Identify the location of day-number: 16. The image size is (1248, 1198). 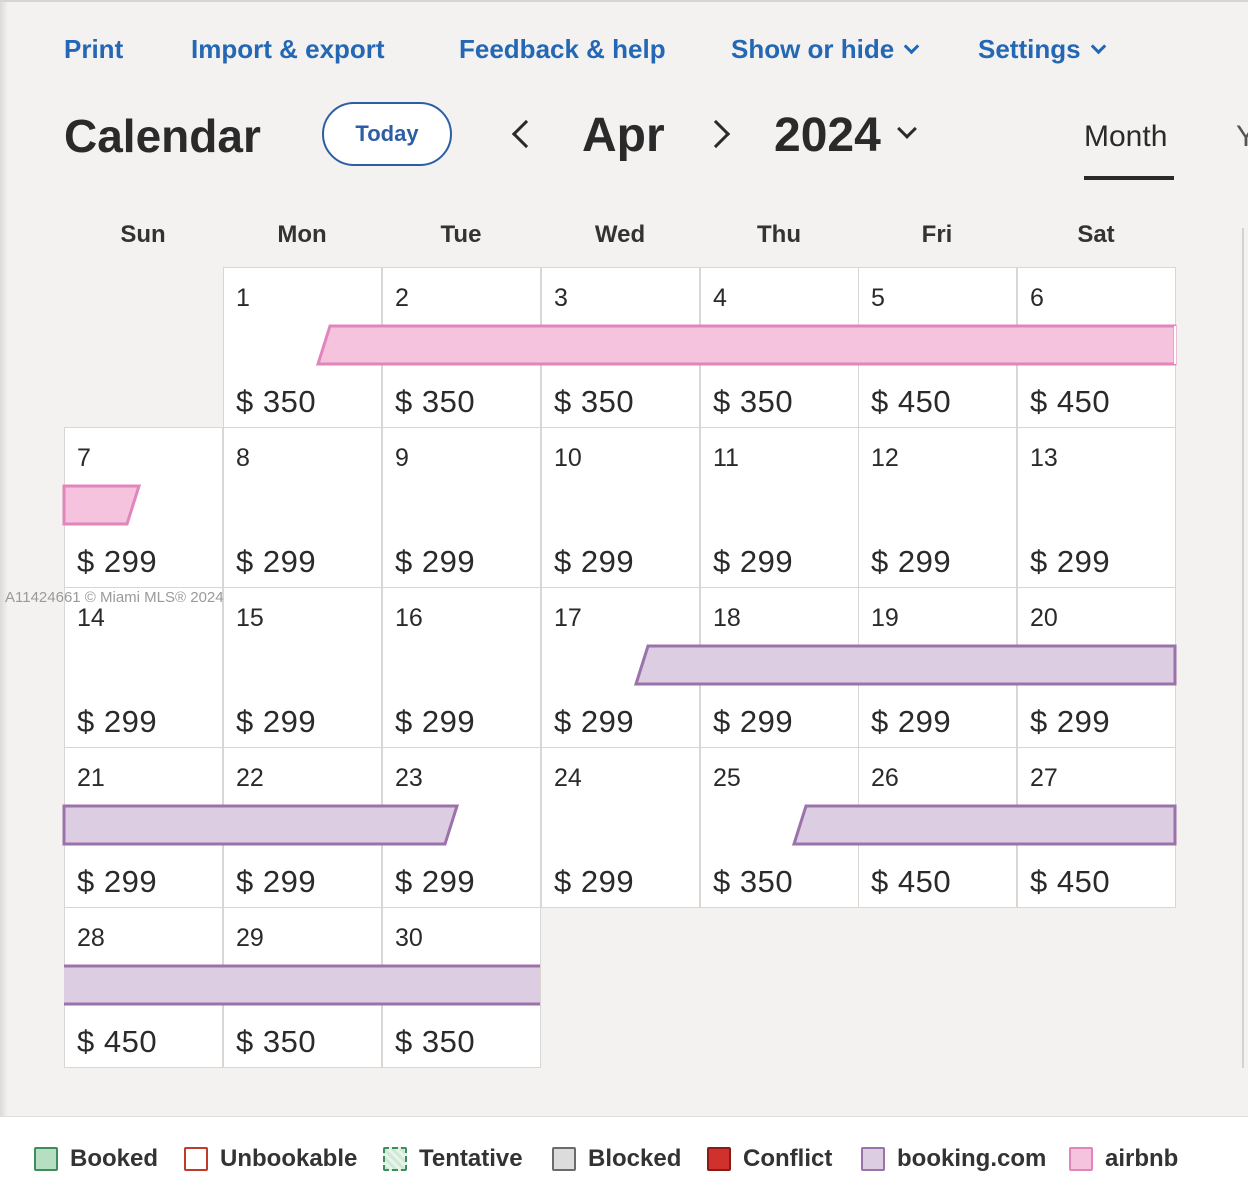
(409, 618).